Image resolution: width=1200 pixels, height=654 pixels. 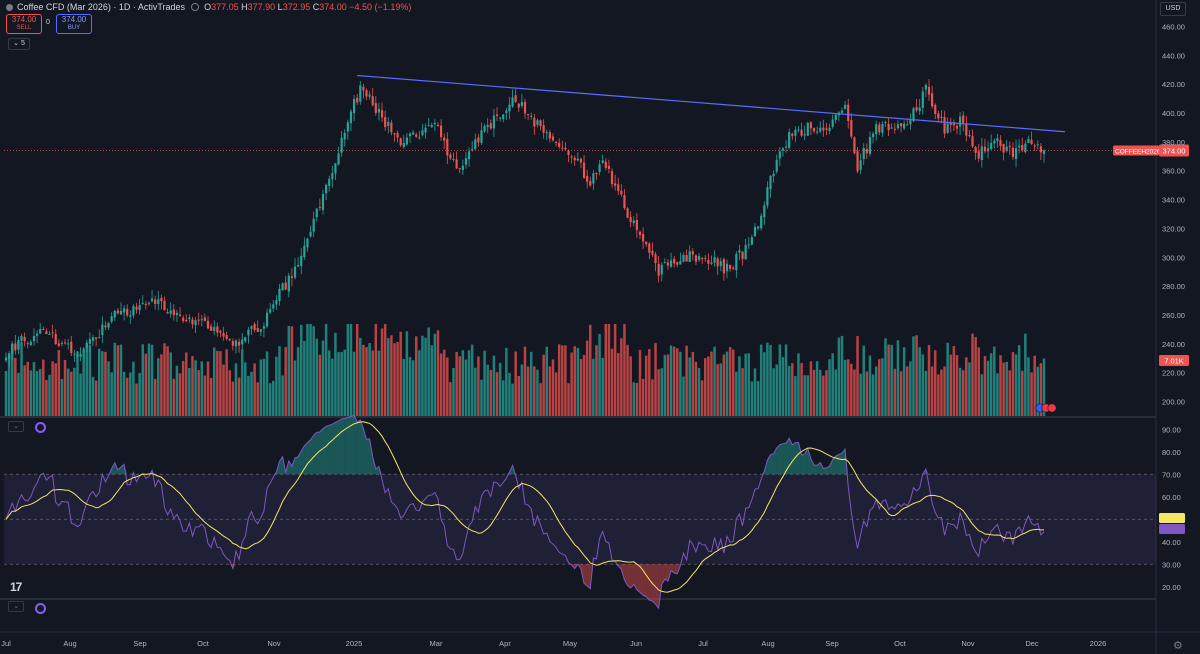 I want to click on price-tick-label: 300.00, so click(x=1173, y=257).